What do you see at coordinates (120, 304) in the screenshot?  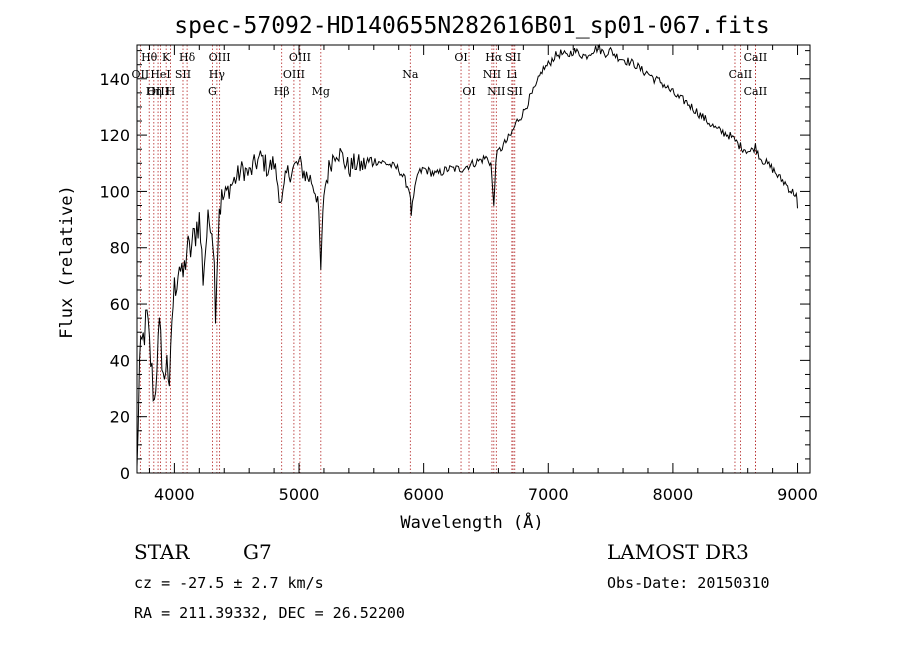 I see `y-tick-label: 60` at bounding box center [120, 304].